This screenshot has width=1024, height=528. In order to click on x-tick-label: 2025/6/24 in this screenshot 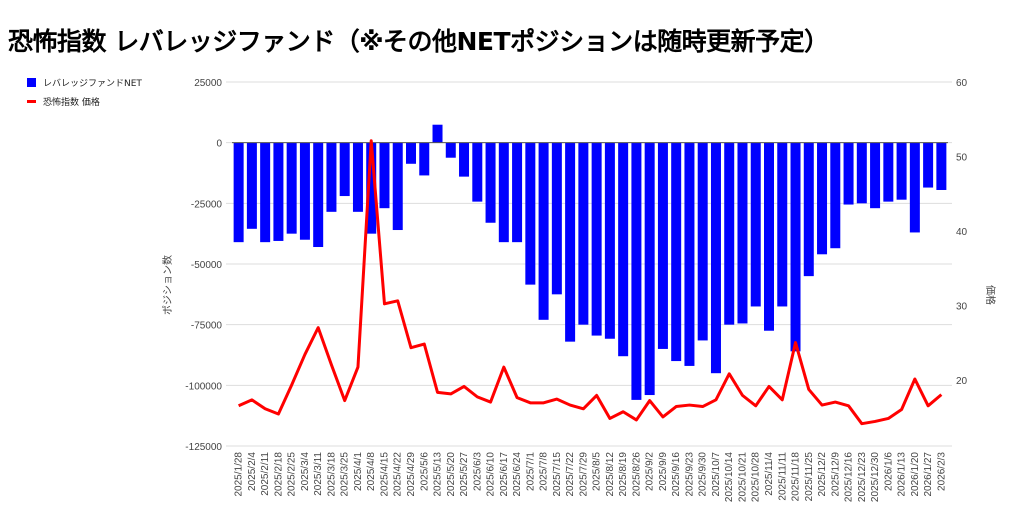, I will do `click(517, 474)`.